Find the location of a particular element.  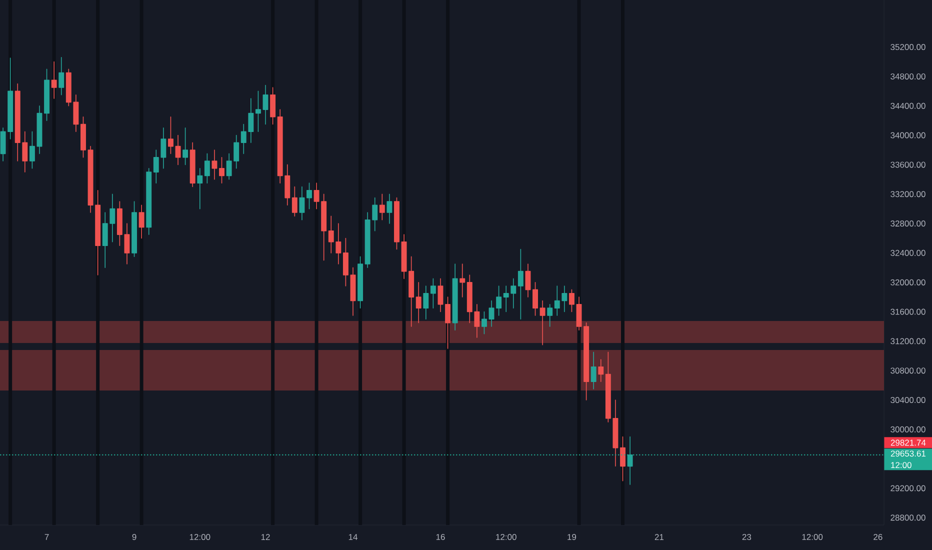

ref-line-label: 29653.61 is located at coordinates (908, 453).